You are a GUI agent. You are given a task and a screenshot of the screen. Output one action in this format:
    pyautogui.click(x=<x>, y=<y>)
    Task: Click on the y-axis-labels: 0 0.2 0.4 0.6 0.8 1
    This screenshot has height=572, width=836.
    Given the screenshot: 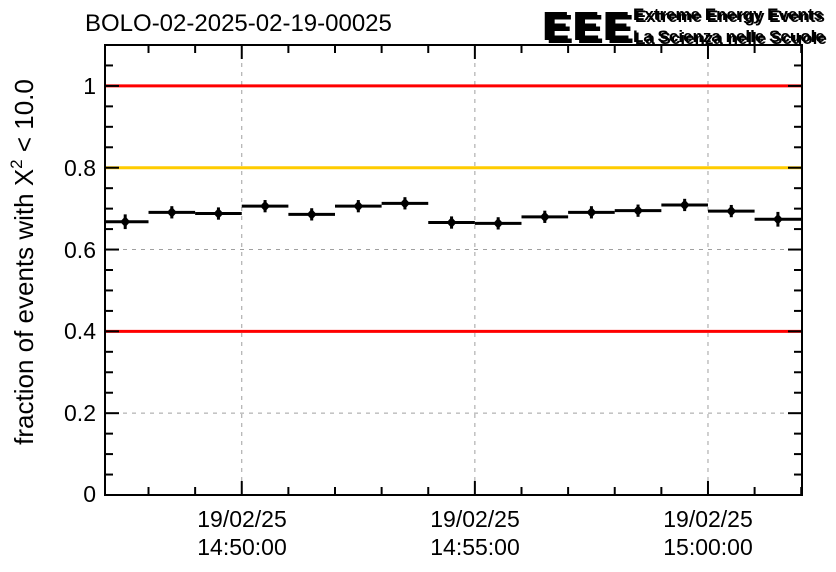 What is the action you would take?
    pyautogui.click(x=80, y=290)
    